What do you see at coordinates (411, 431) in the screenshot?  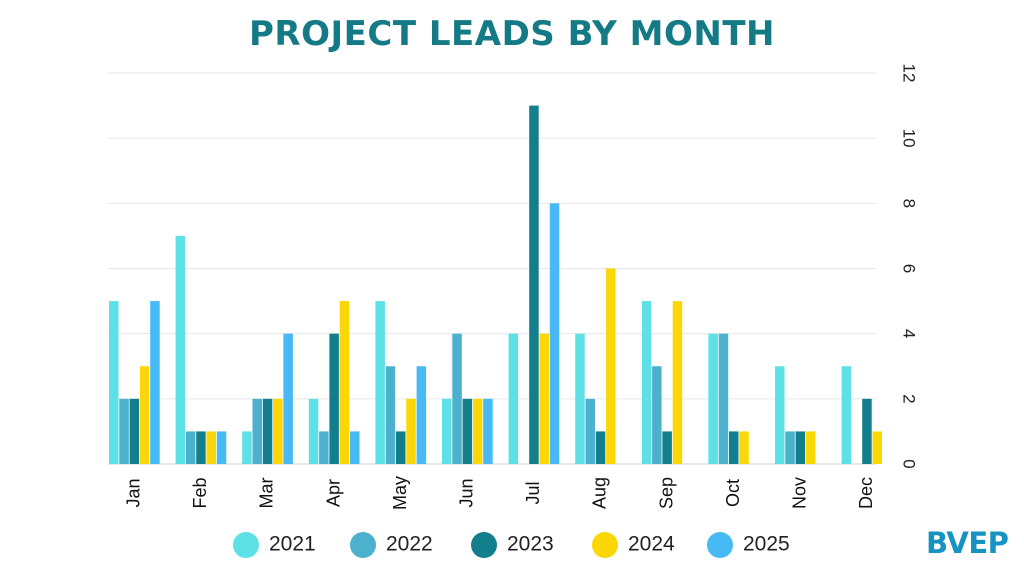 I see `bar-2024-may` at bounding box center [411, 431].